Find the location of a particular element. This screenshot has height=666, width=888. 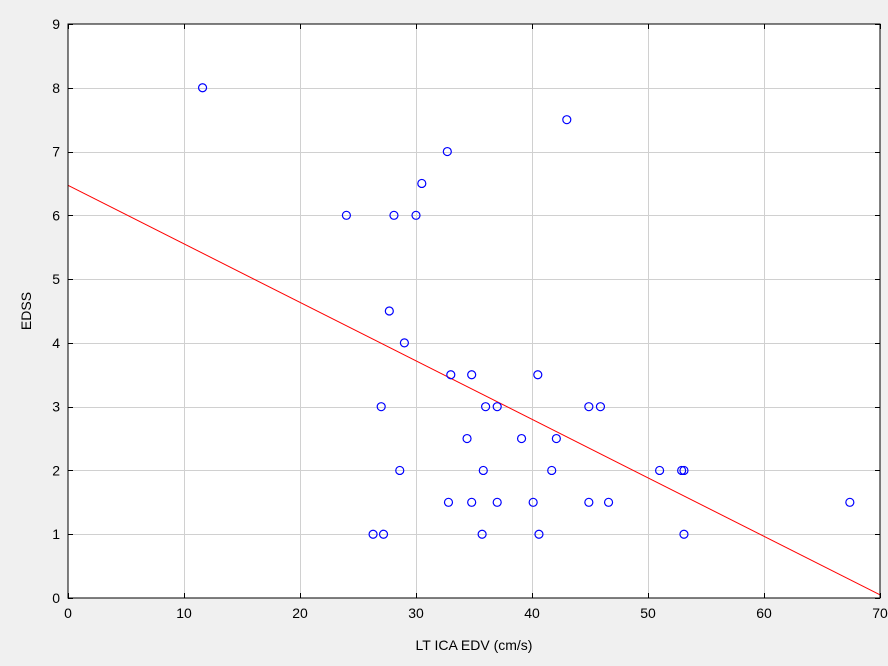

y-tick-label: 9 is located at coordinates (56, 24).